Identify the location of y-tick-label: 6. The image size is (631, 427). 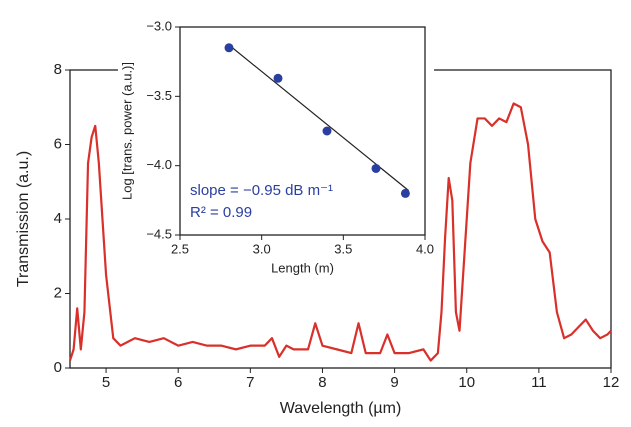
(58, 143).